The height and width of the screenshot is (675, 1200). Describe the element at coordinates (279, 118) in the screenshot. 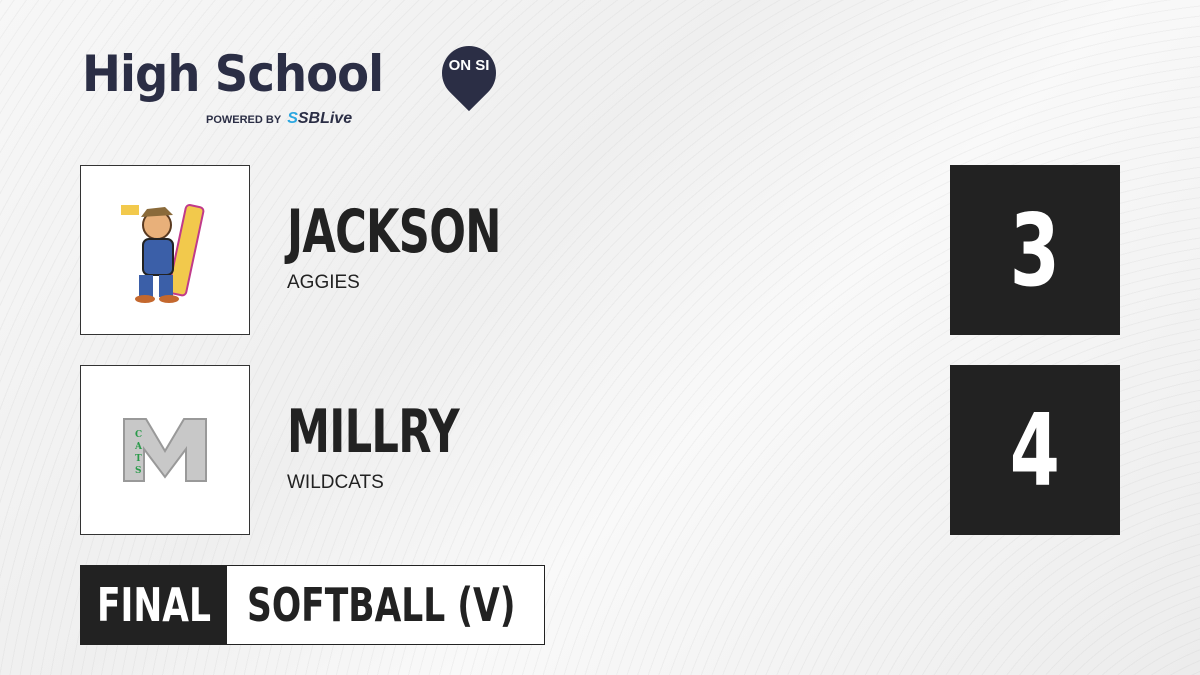

I see `powered-by: POWERED BY SSBLive` at that location.